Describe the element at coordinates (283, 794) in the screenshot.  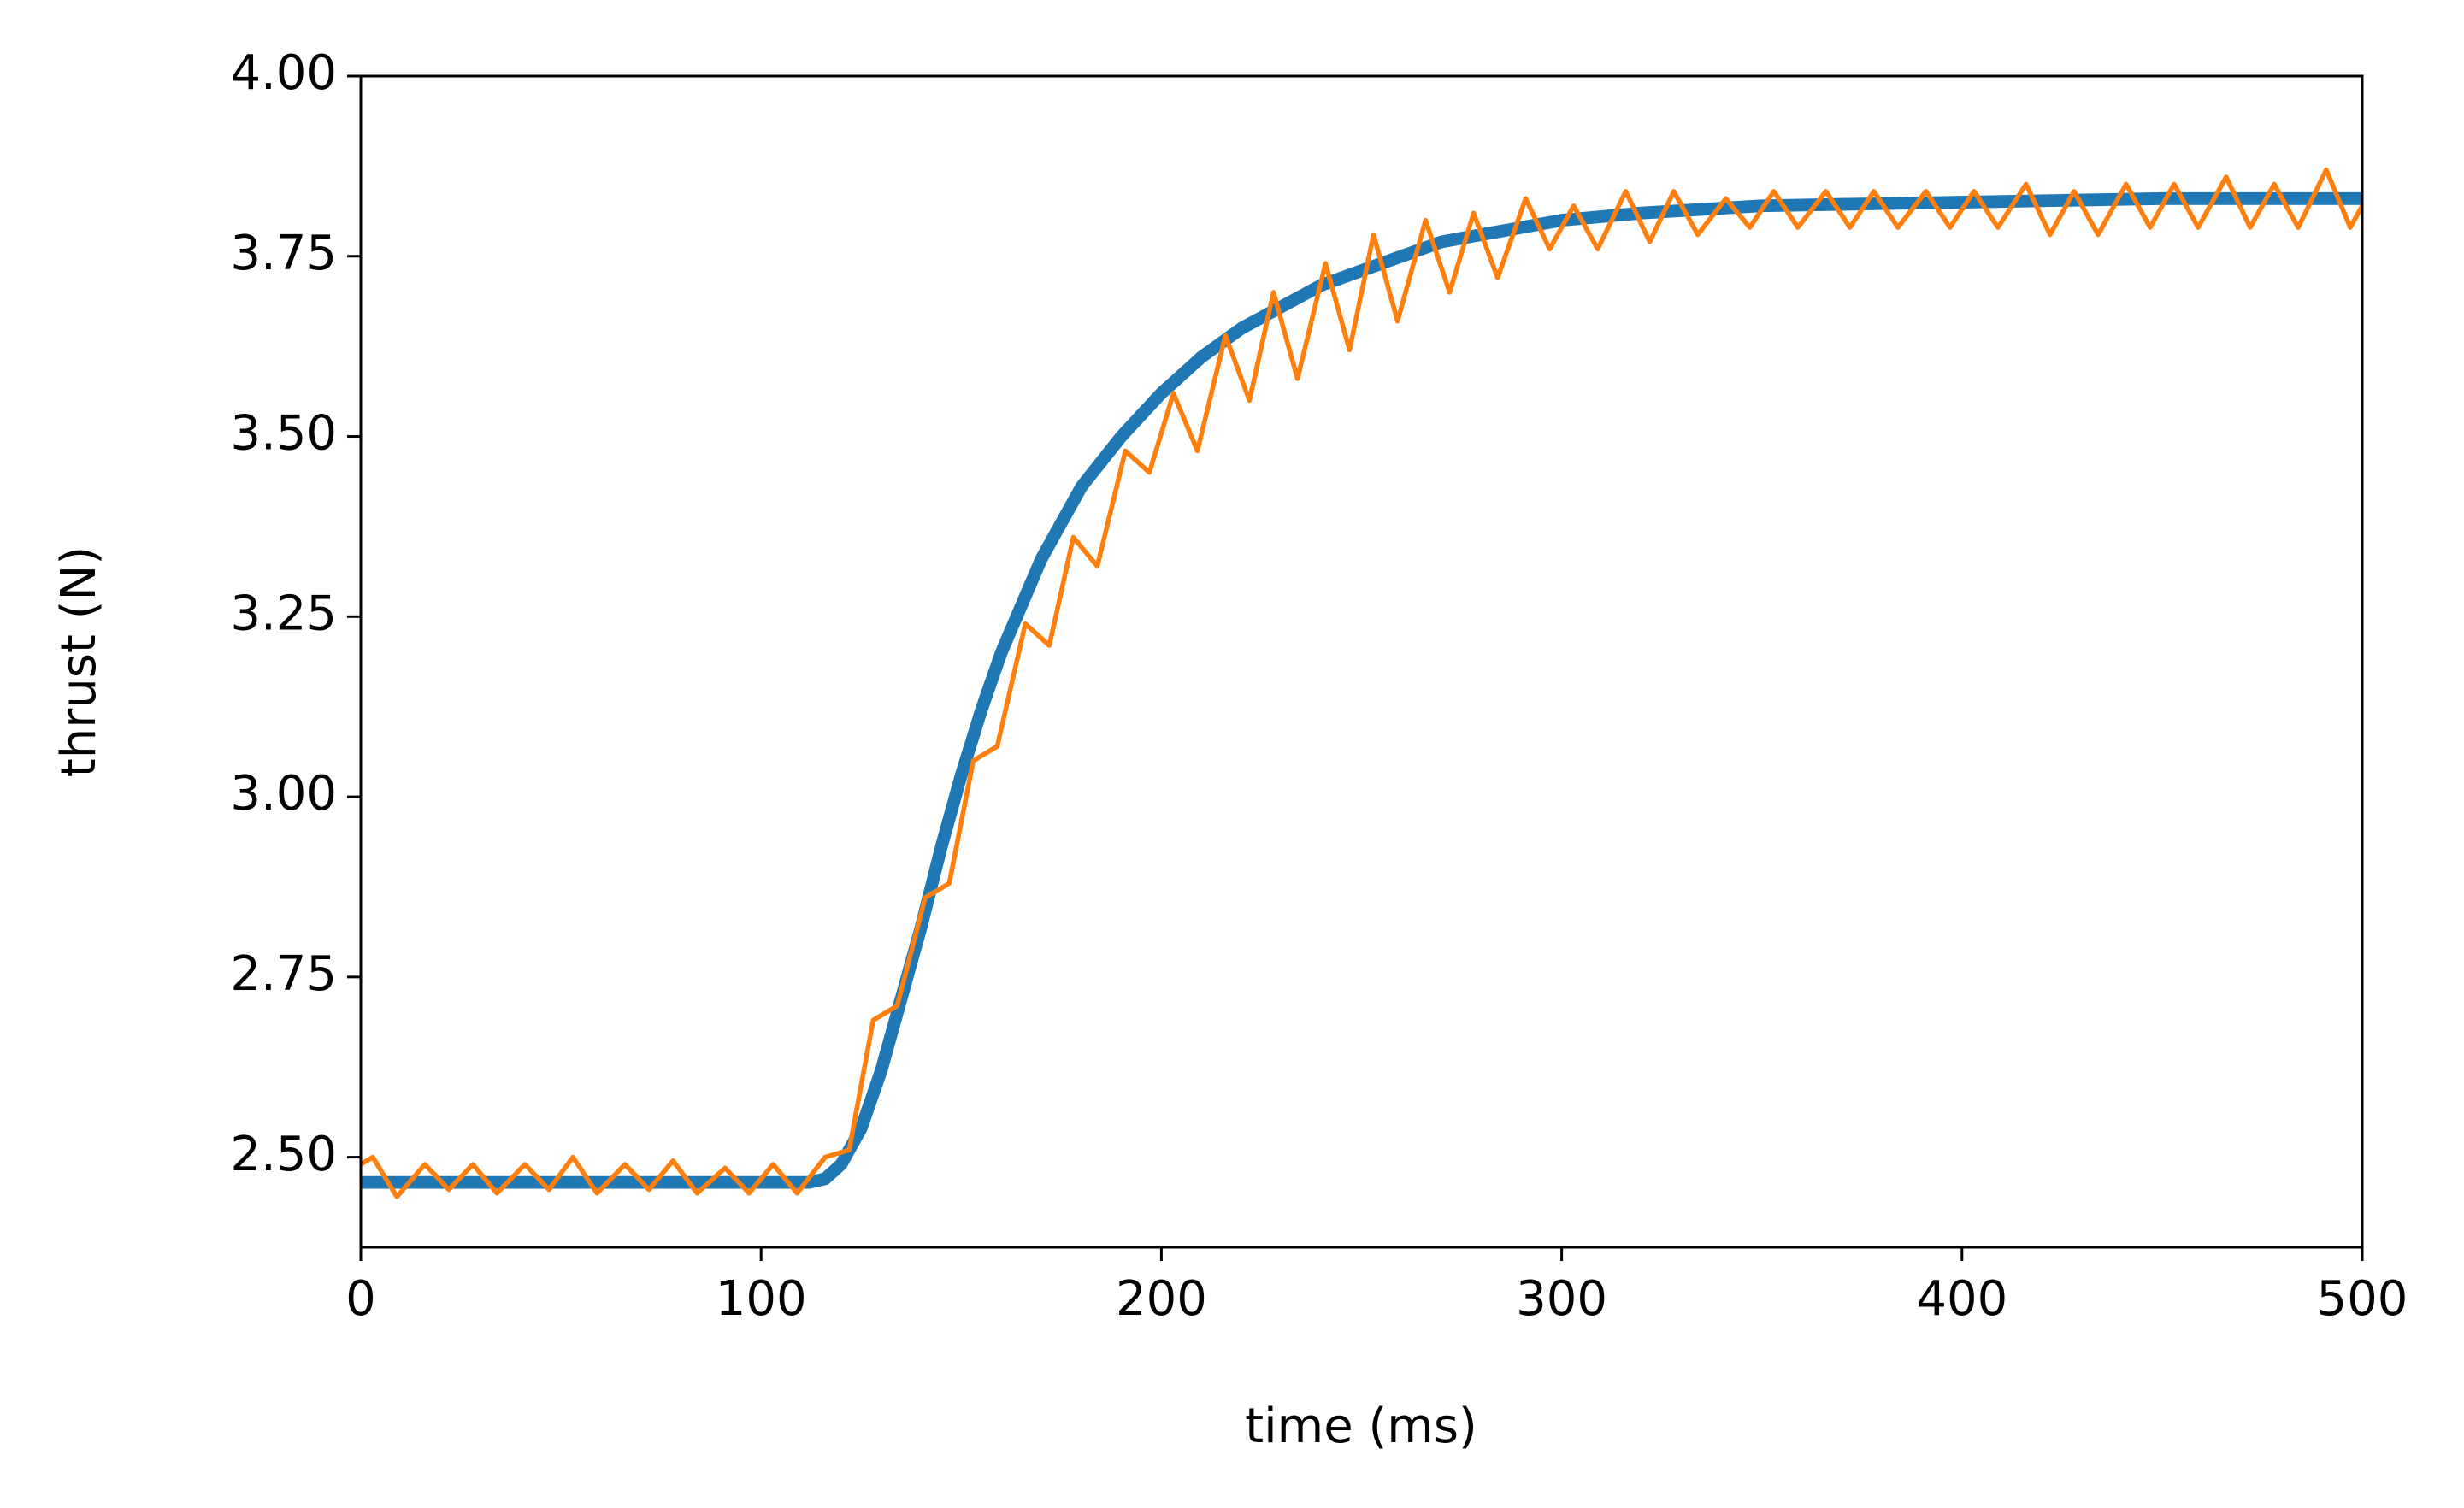
I see `y-tick-label: 3.00` at that location.